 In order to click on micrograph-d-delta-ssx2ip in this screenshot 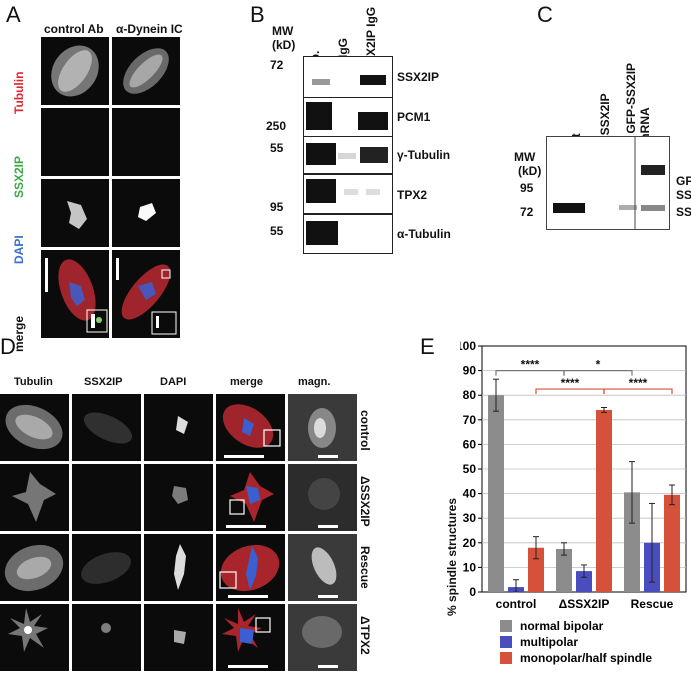, I will do `click(106, 497)`.